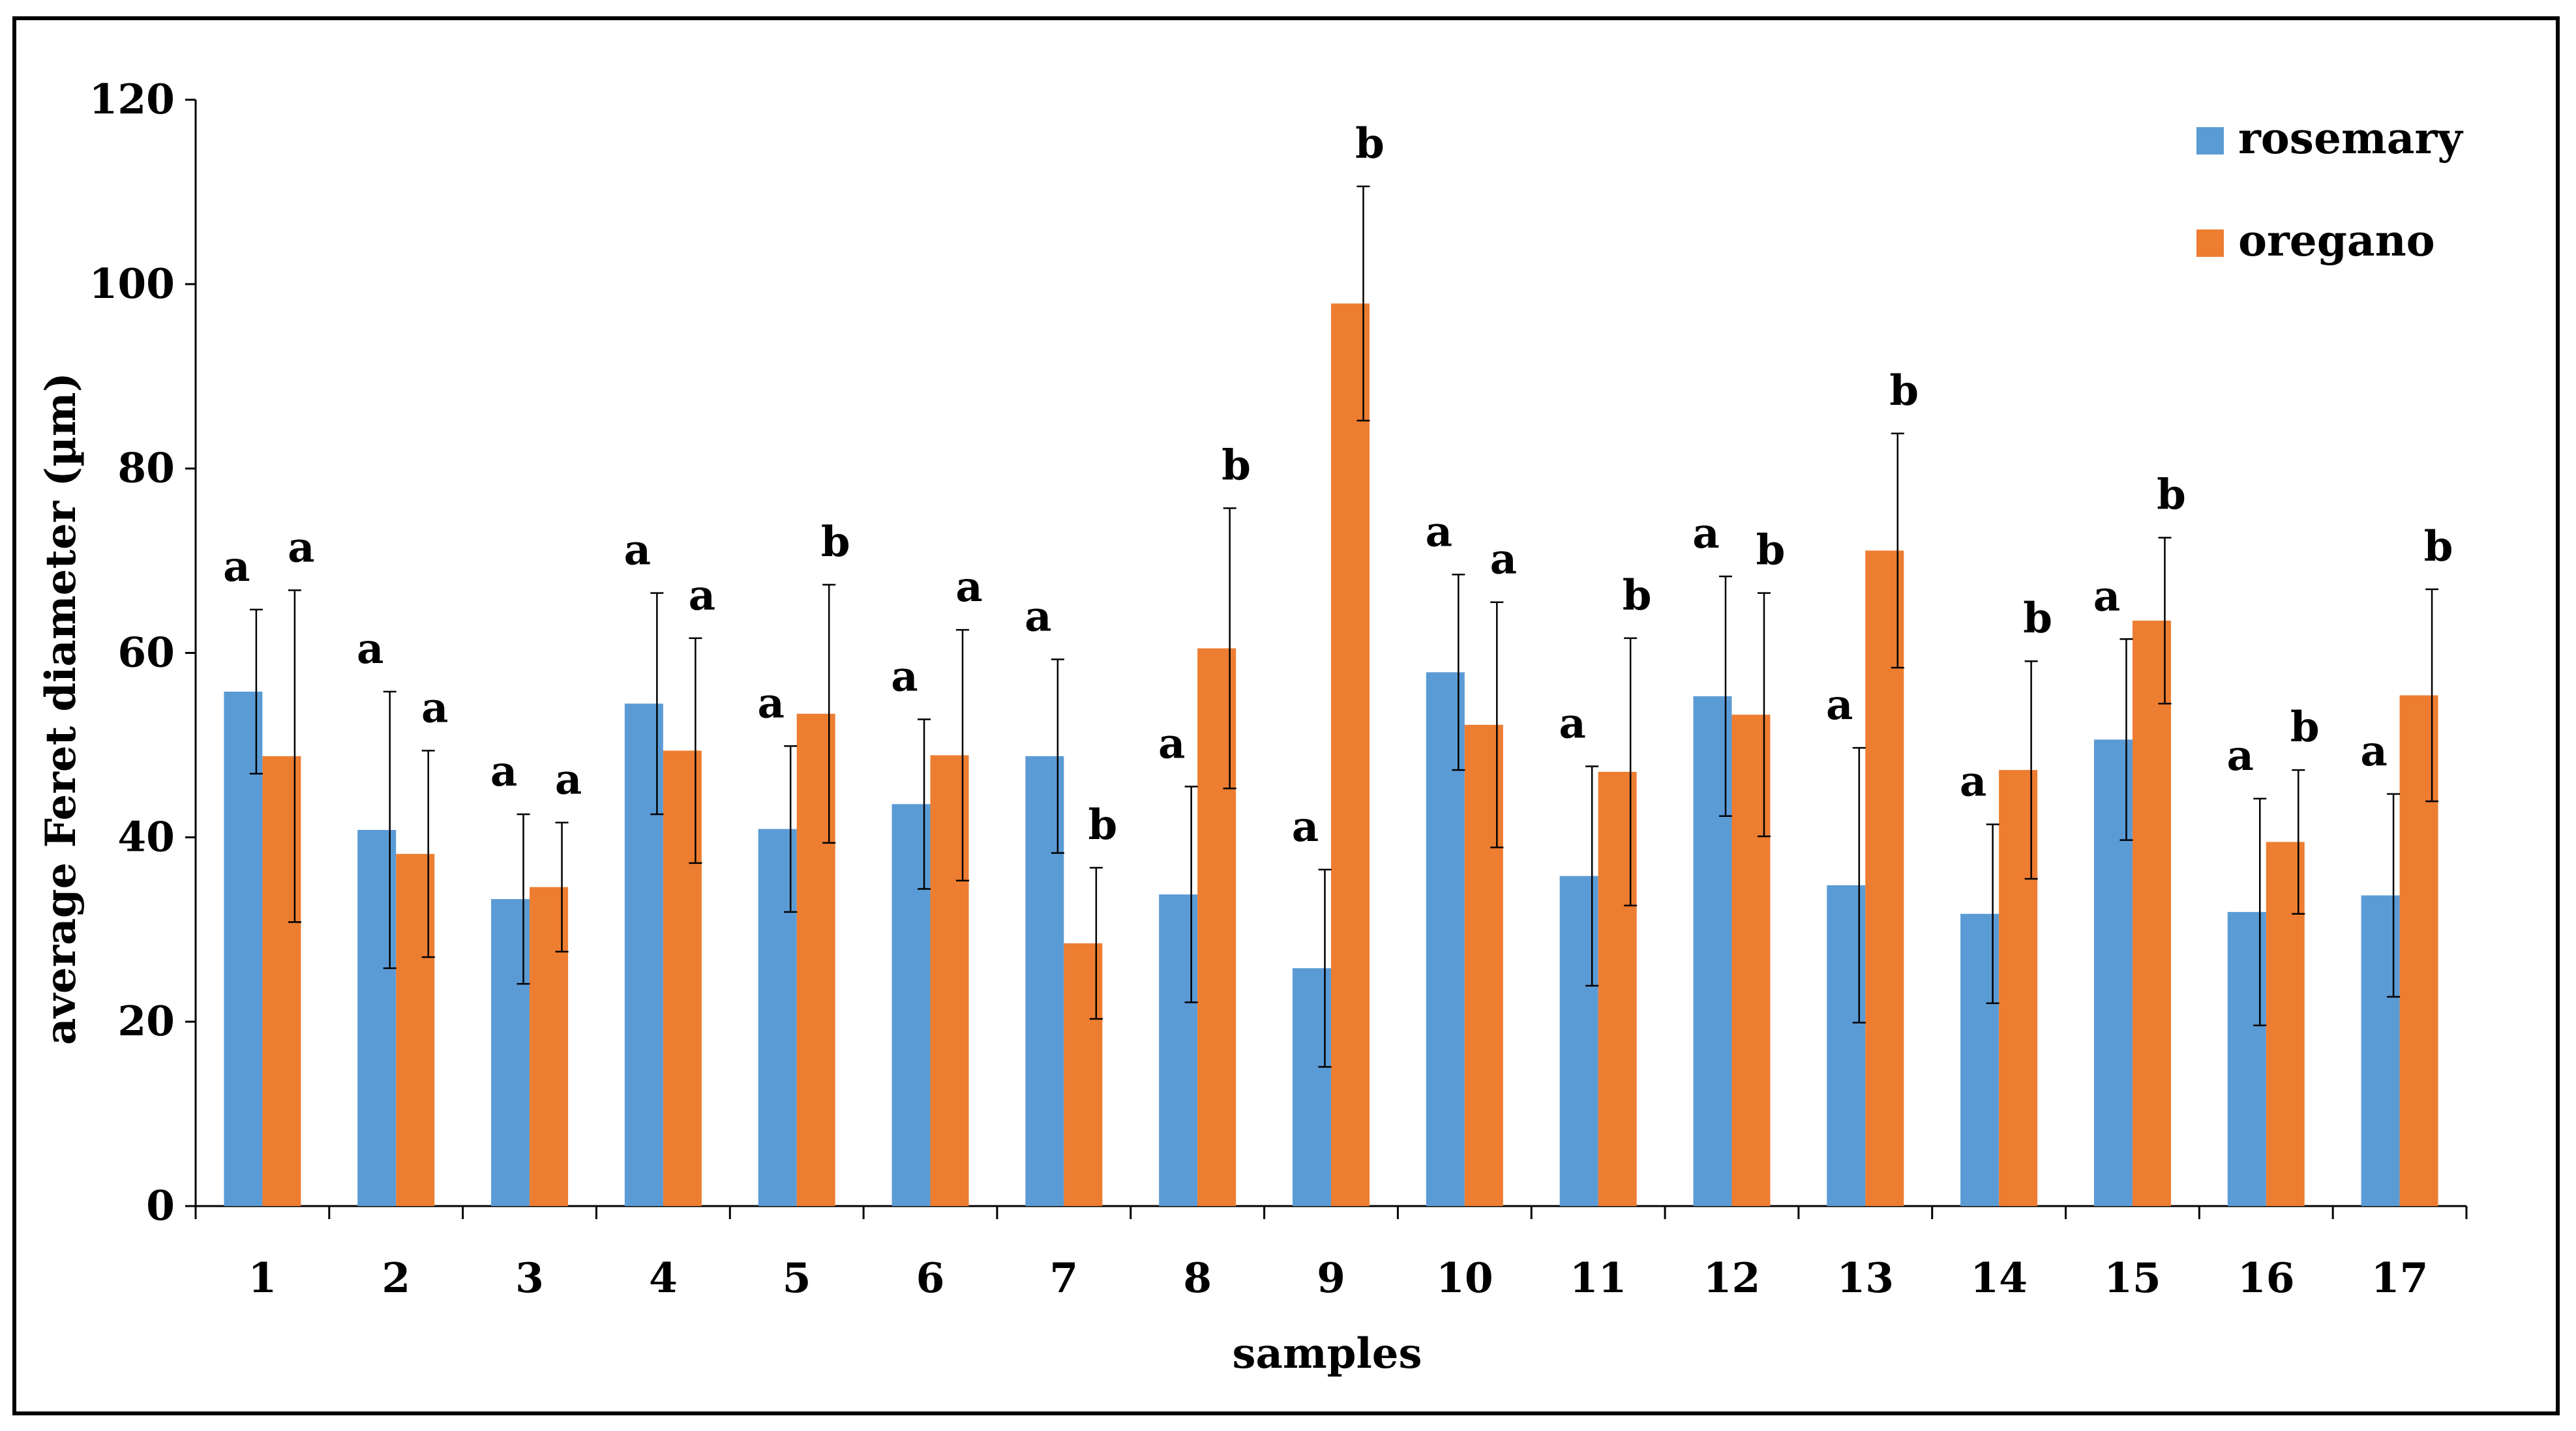 Image resolution: width=2576 pixels, height=1431 pixels. Describe the element at coordinates (132, 99) in the screenshot. I see `y-tick-label: 120` at that location.